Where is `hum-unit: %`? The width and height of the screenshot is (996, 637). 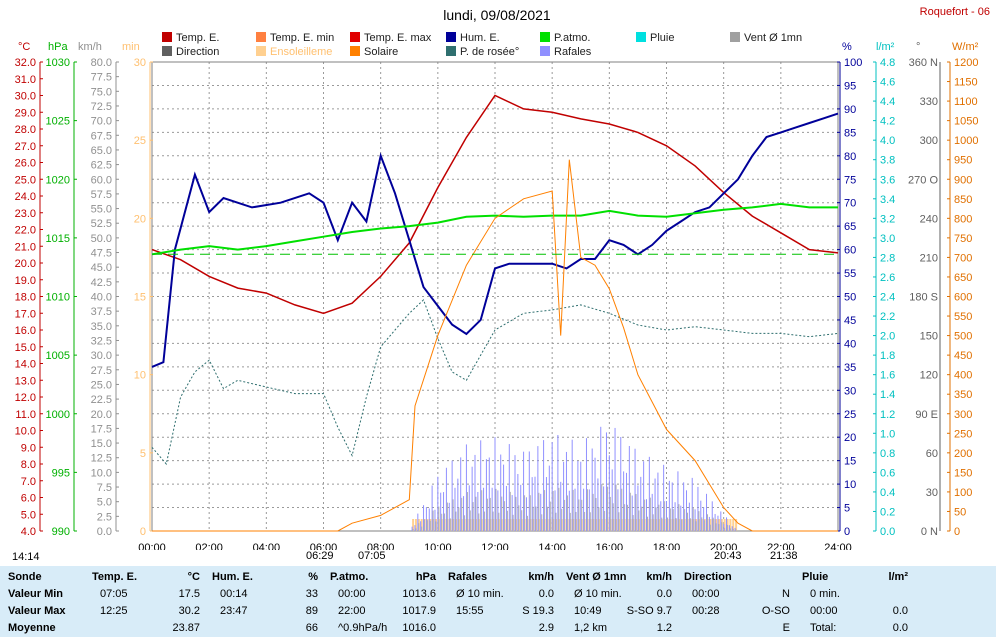 hum-unit: % is located at coordinates (847, 47).